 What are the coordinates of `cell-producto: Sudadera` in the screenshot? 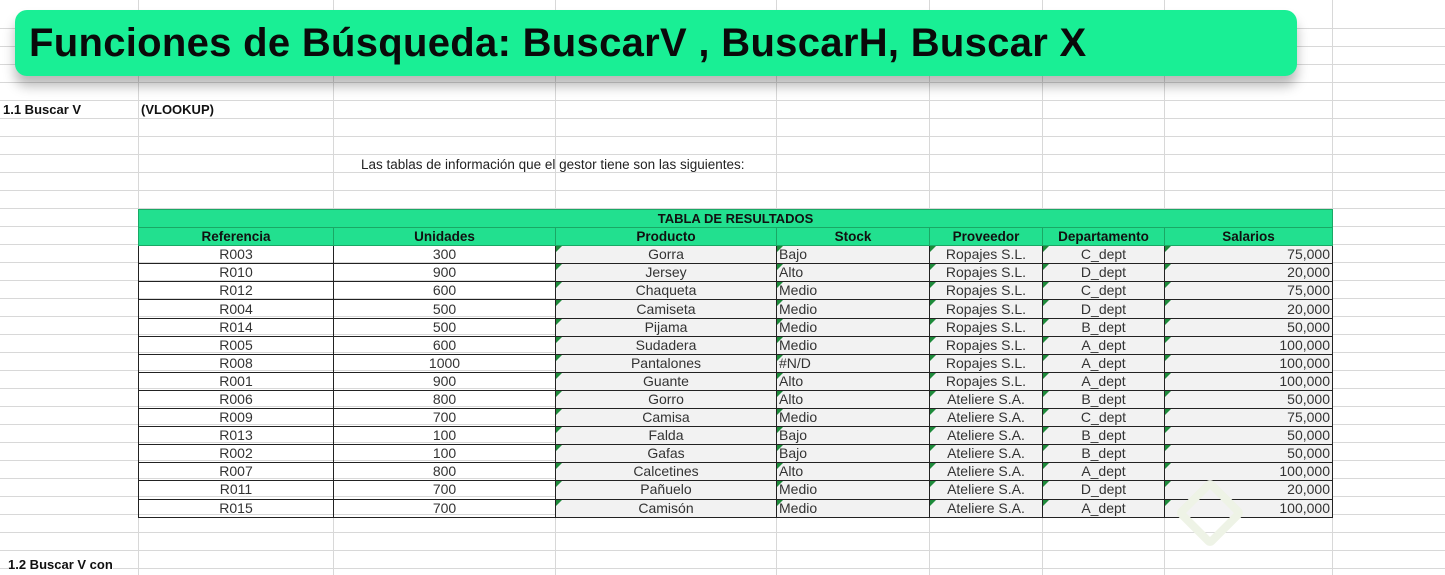 It's located at (666, 345).